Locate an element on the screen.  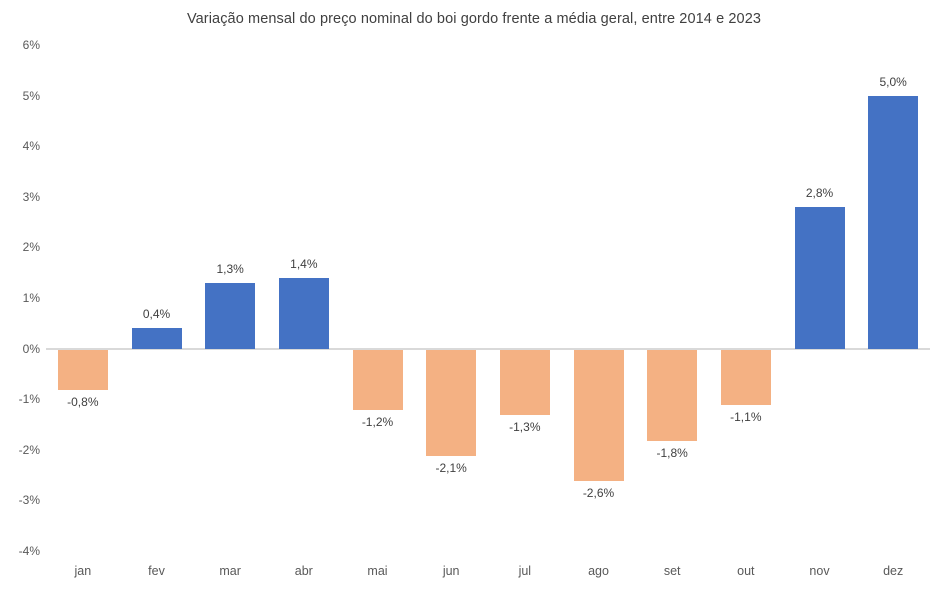
x-tick-label: jun is located at coordinates (451, 571).